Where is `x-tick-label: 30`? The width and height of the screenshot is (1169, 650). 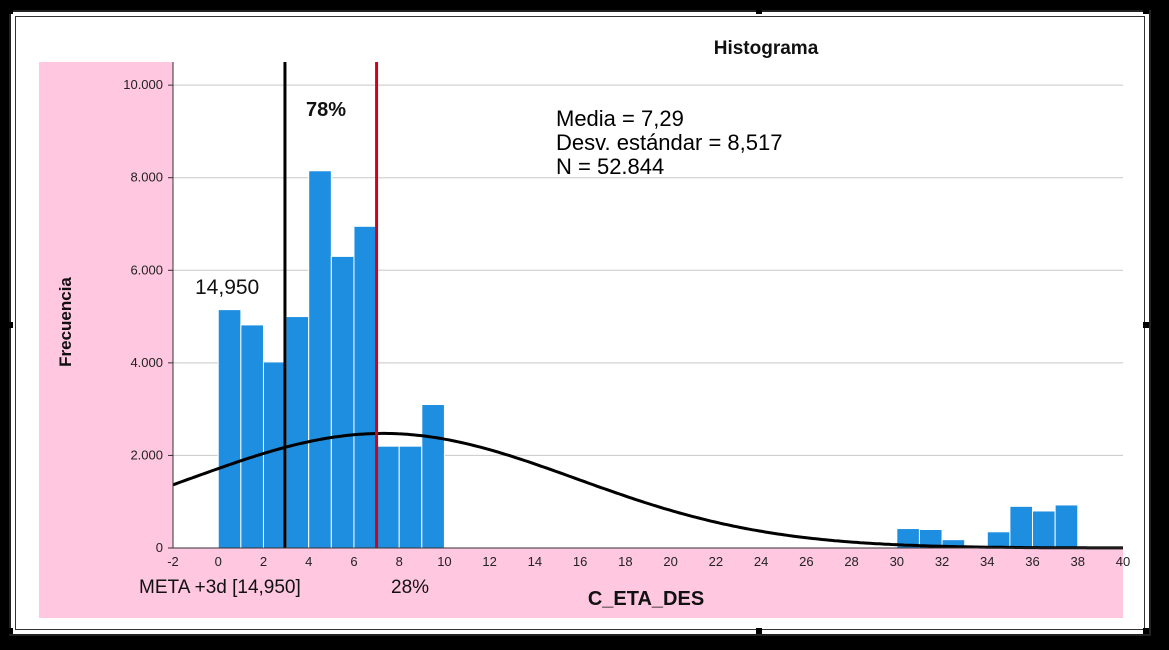 x-tick-label: 30 is located at coordinates (897, 561).